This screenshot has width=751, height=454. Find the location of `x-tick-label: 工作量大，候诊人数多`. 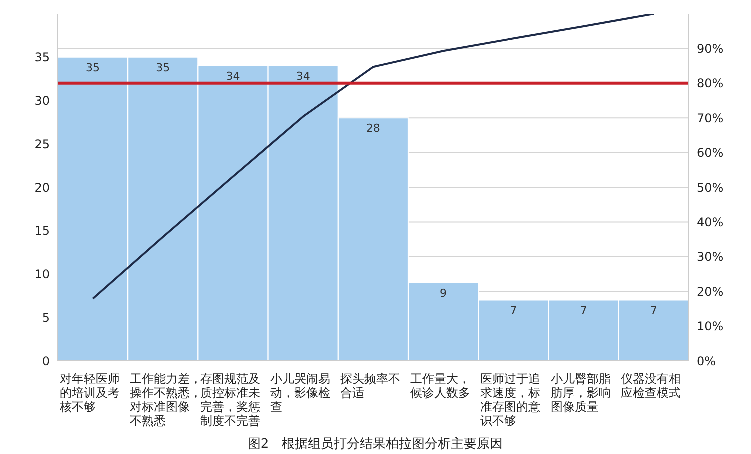

x-tick-label: 工作量大，候诊人数多 is located at coordinates (440, 386).